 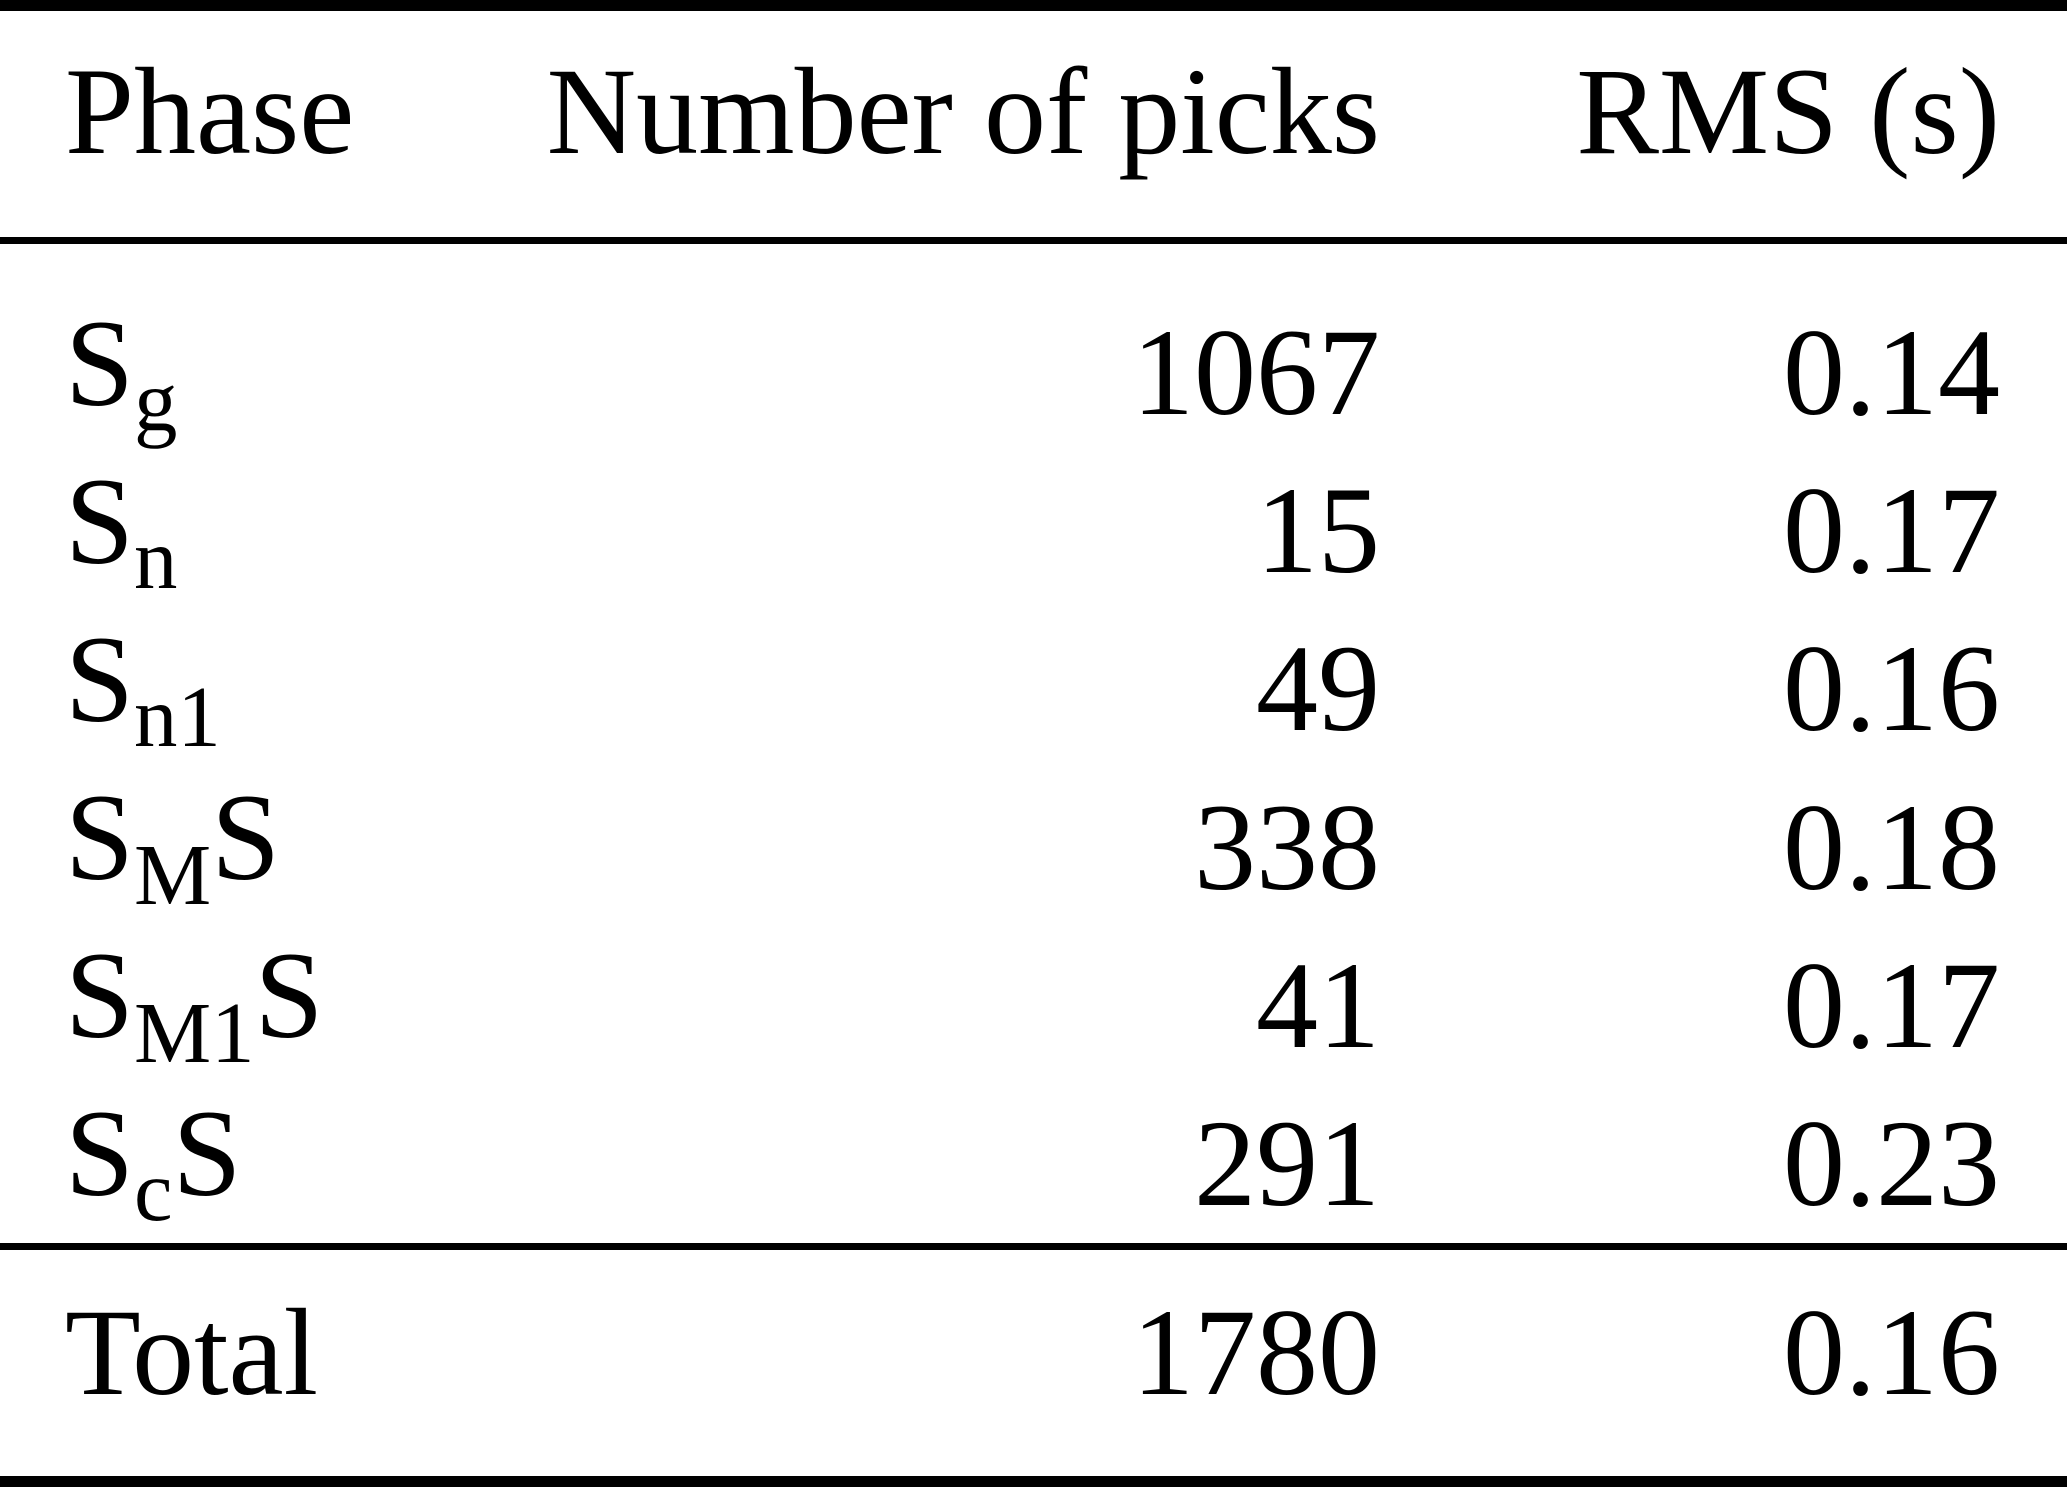 What do you see at coordinates (1033, 531) in the screenshot?
I see `table-row-sn: Sn 15 0.17` at bounding box center [1033, 531].